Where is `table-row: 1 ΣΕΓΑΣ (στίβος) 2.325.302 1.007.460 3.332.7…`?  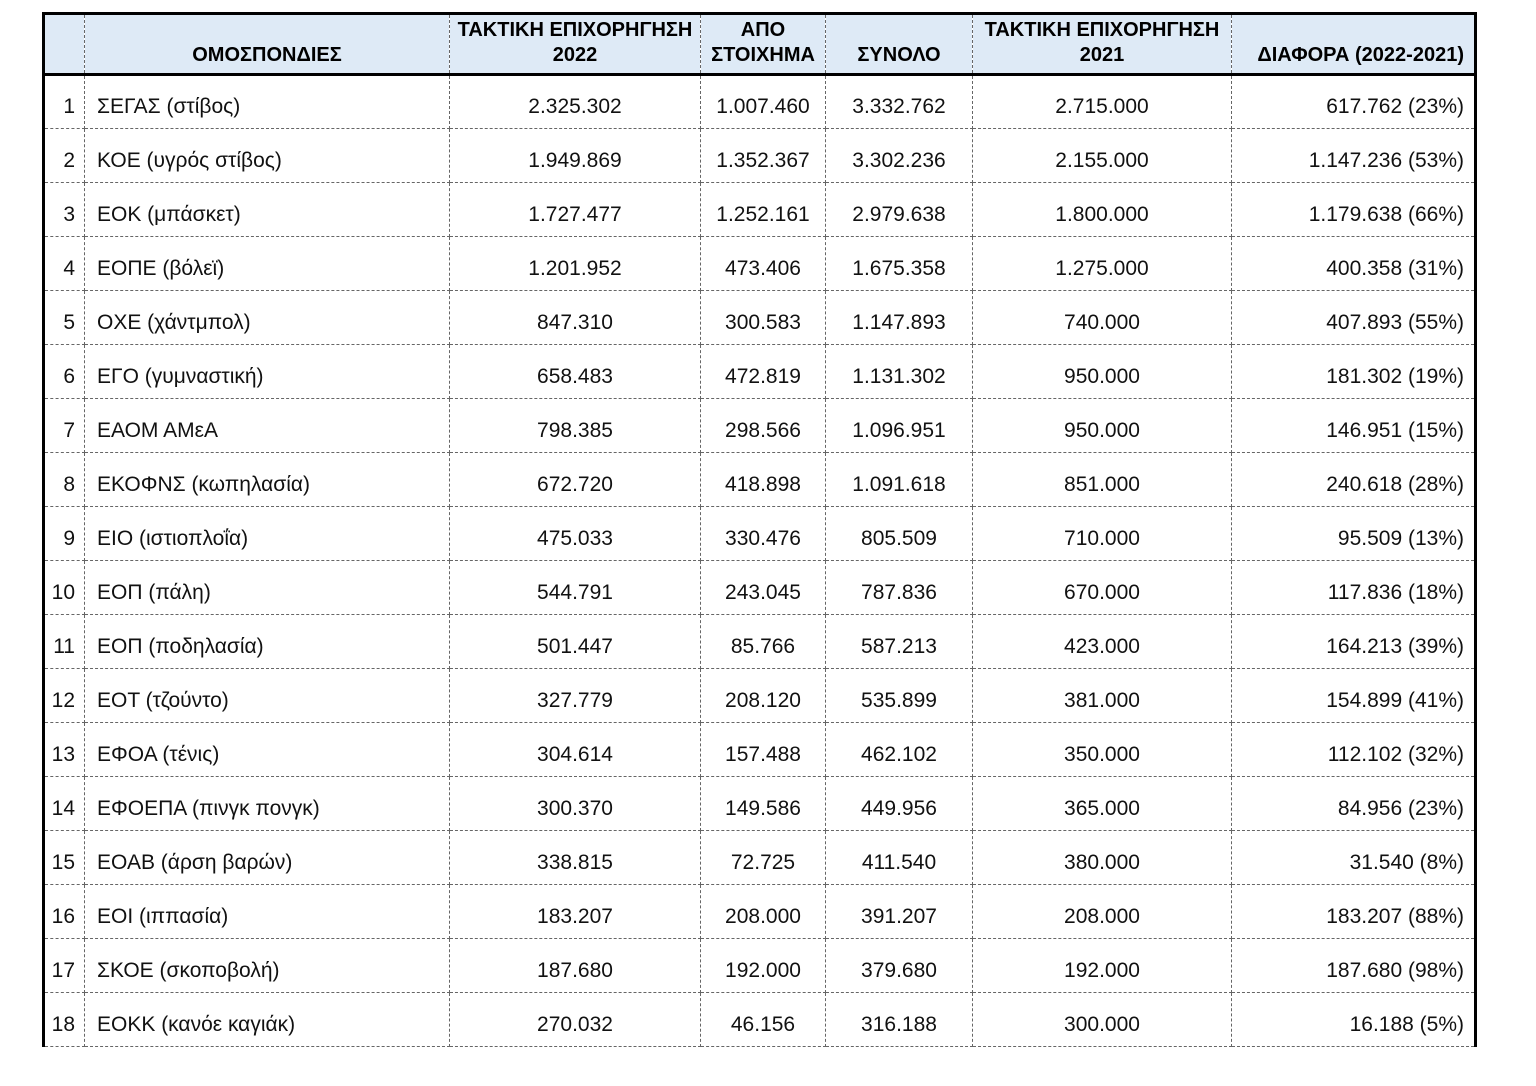 table-row: 1 ΣΕΓΑΣ (στίβος) 2.325.302 1.007.460 3.332.7… is located at coordinates (759, 101).